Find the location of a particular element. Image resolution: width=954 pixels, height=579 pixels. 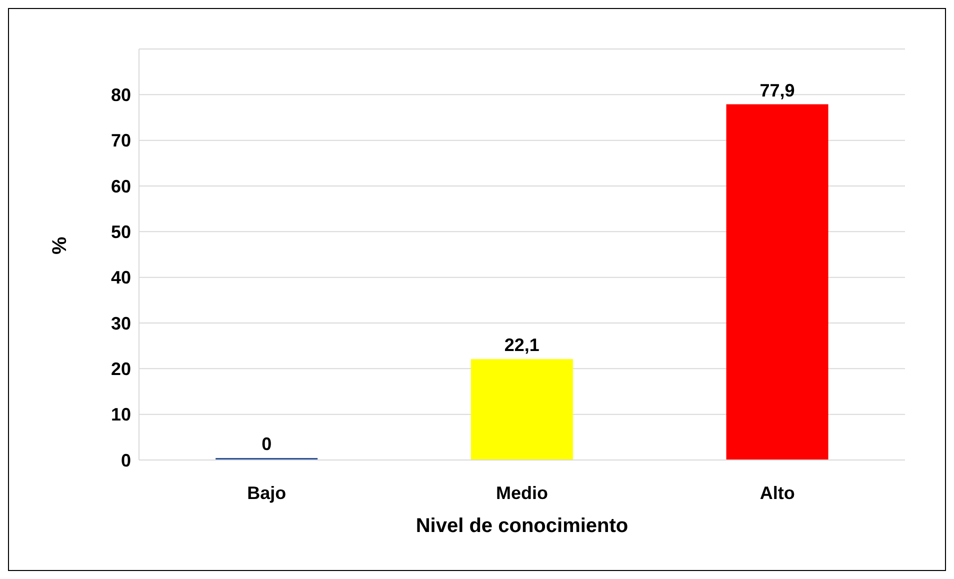

x-tick-label: Medio is located at coordinates (522, 492).